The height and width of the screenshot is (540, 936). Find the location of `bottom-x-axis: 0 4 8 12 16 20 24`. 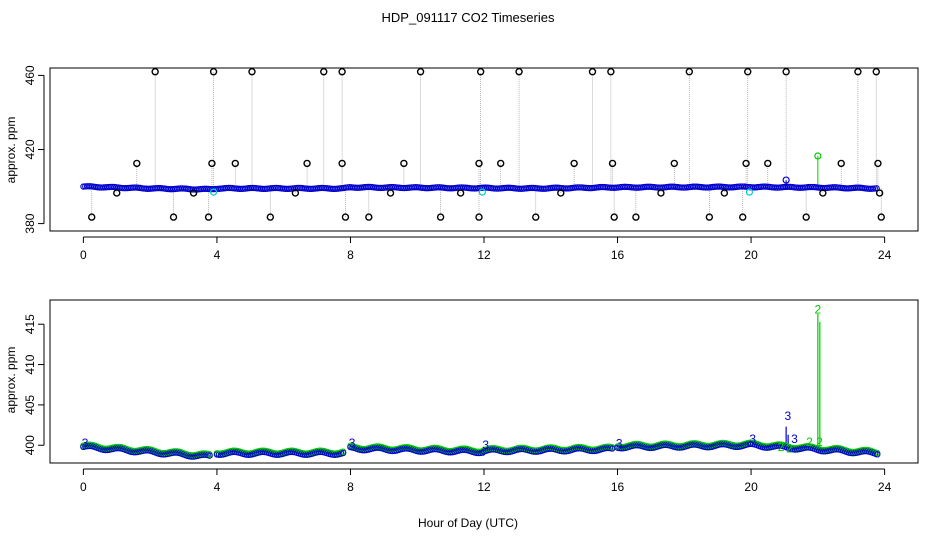

bottom-x-axis: 0 4 8 12 16 20 24 is located at coordinates (486, 481).